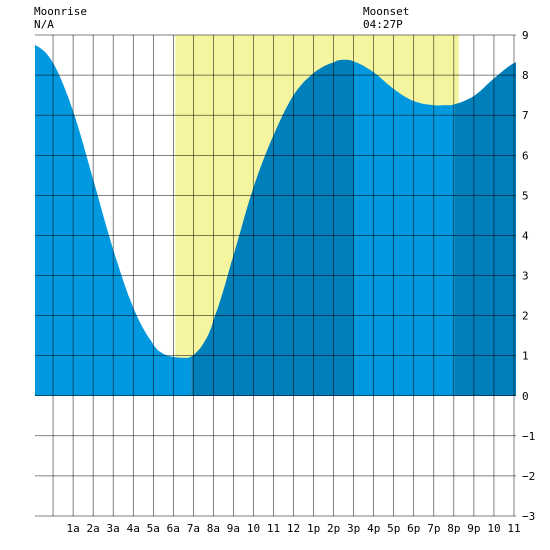 This screenshot has width=550, height=550. Describe the element at coordinates (313, 528) in the screenshot. I see `x-tick-label: 1p` at that location.